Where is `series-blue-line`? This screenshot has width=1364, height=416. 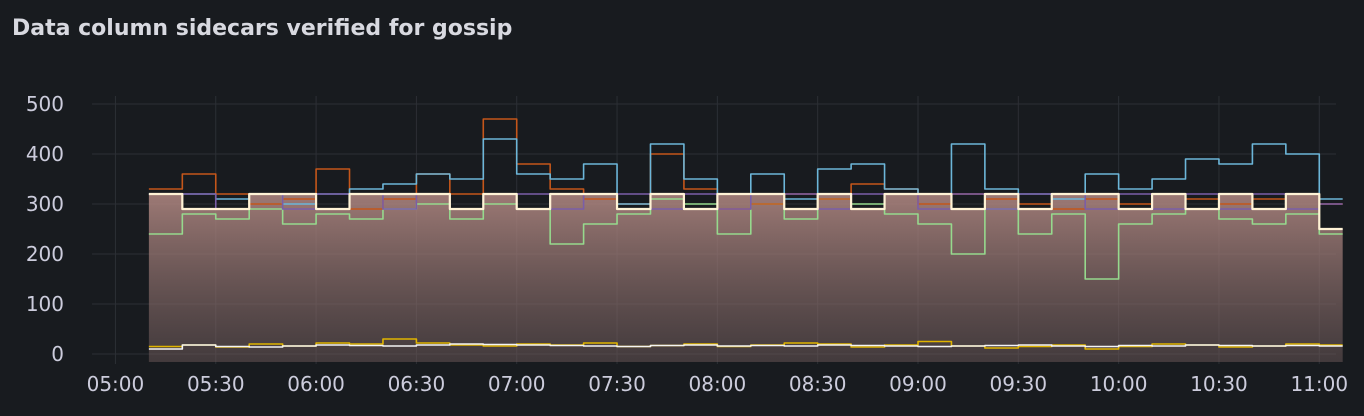
series-blue-line is located at coordinates (745, 171).